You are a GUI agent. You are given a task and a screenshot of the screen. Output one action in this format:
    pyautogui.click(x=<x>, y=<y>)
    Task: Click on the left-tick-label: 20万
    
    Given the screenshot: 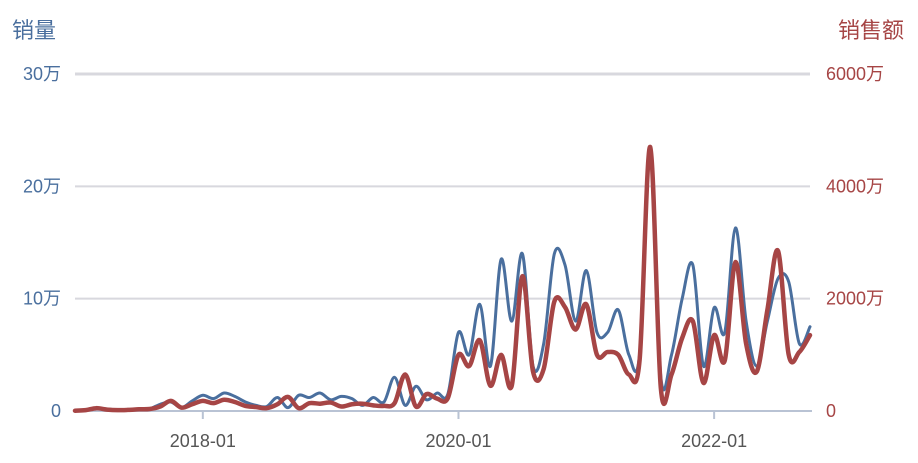 What is the action you would take?
    pyautogui.click(x=42, y=186)
    